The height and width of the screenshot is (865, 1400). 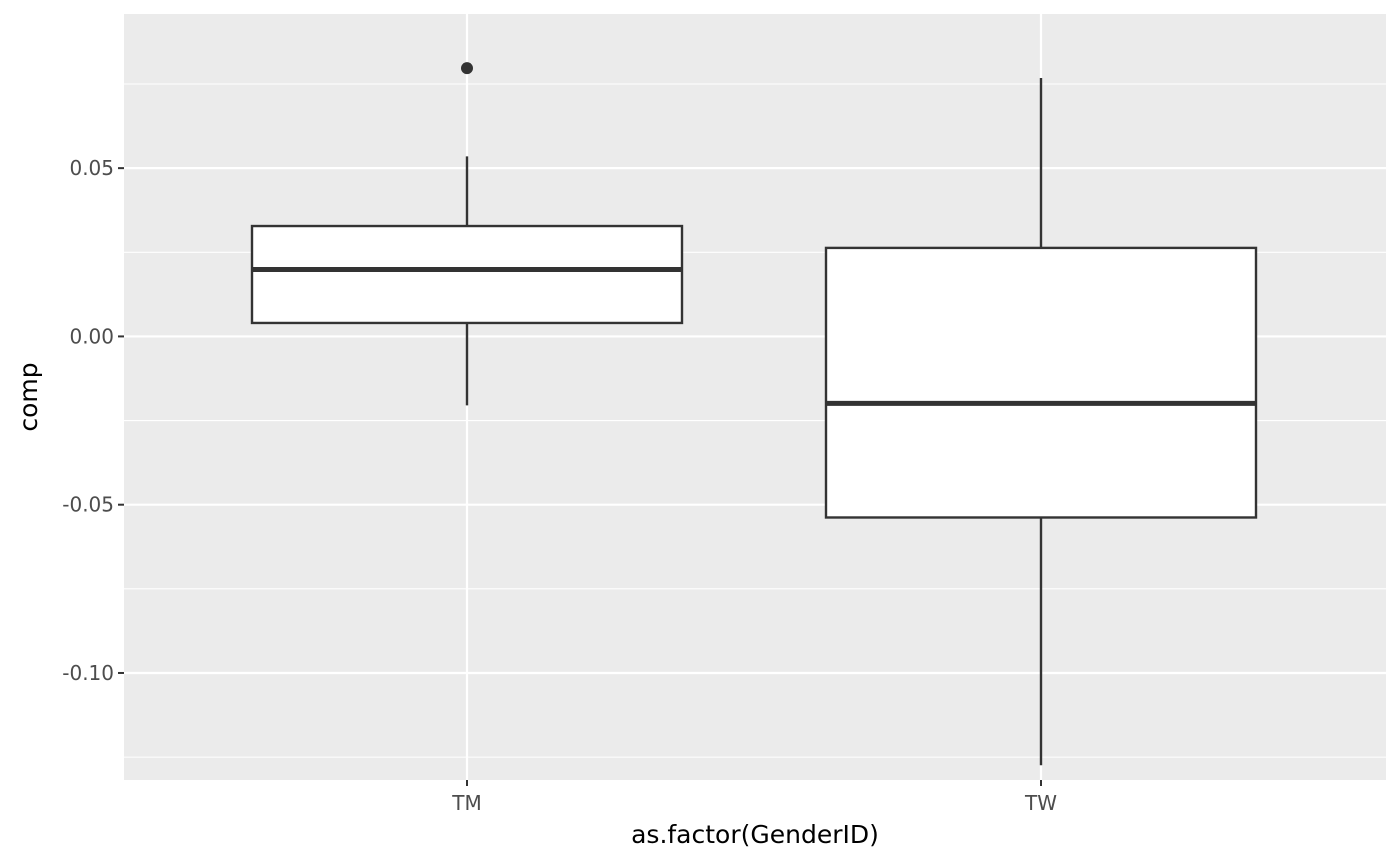 What do you see at coordinates (1040, 803) in the screenshot?
I see `x-tick-label: TW` at bounding box center [1040, 803].